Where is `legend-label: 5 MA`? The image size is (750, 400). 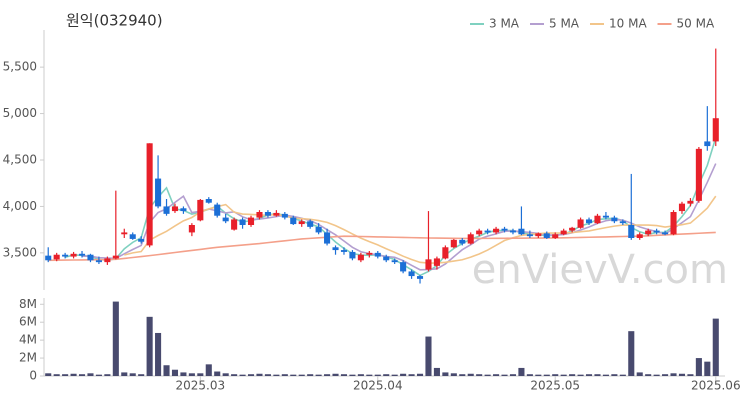 legend-label: 5 MA is located at coordinates (564, 24).